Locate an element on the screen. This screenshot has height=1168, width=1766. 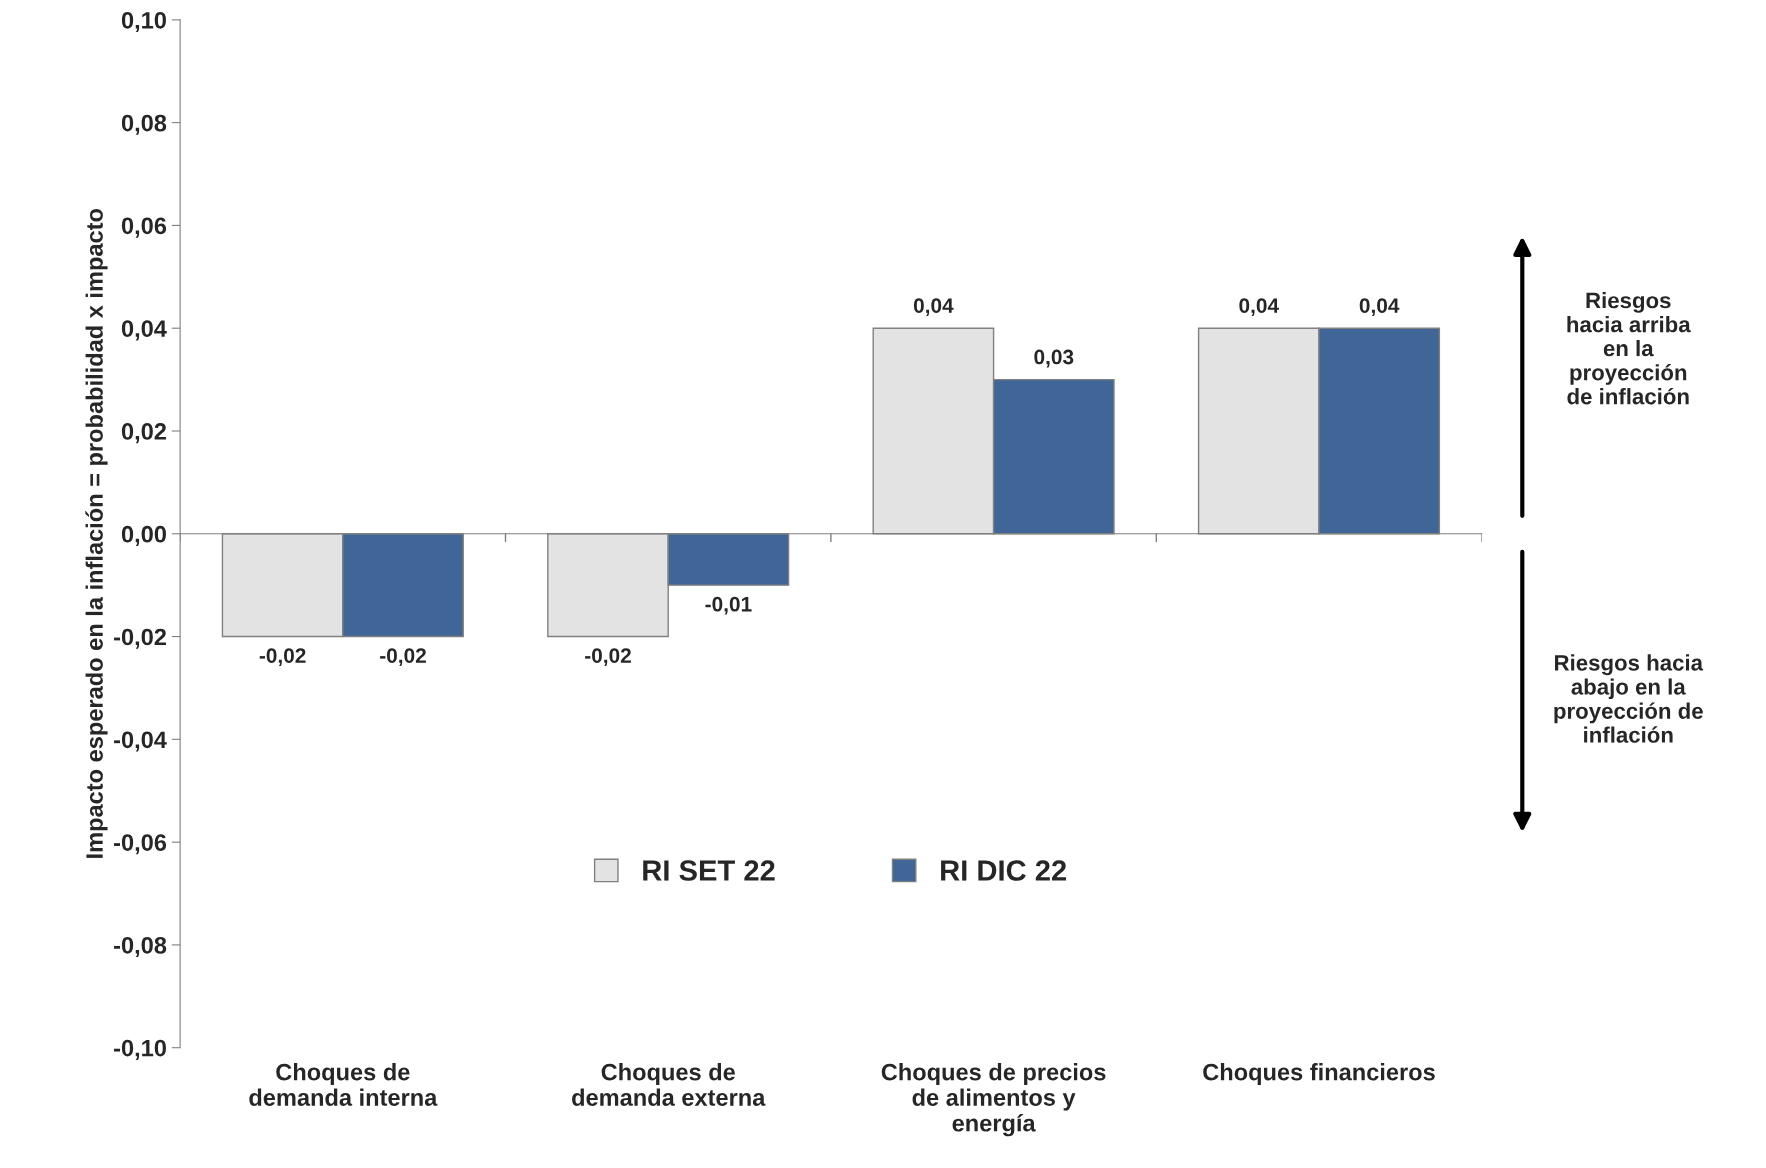
y-tick-label: -0,08 is located at coordinates (140, 947).